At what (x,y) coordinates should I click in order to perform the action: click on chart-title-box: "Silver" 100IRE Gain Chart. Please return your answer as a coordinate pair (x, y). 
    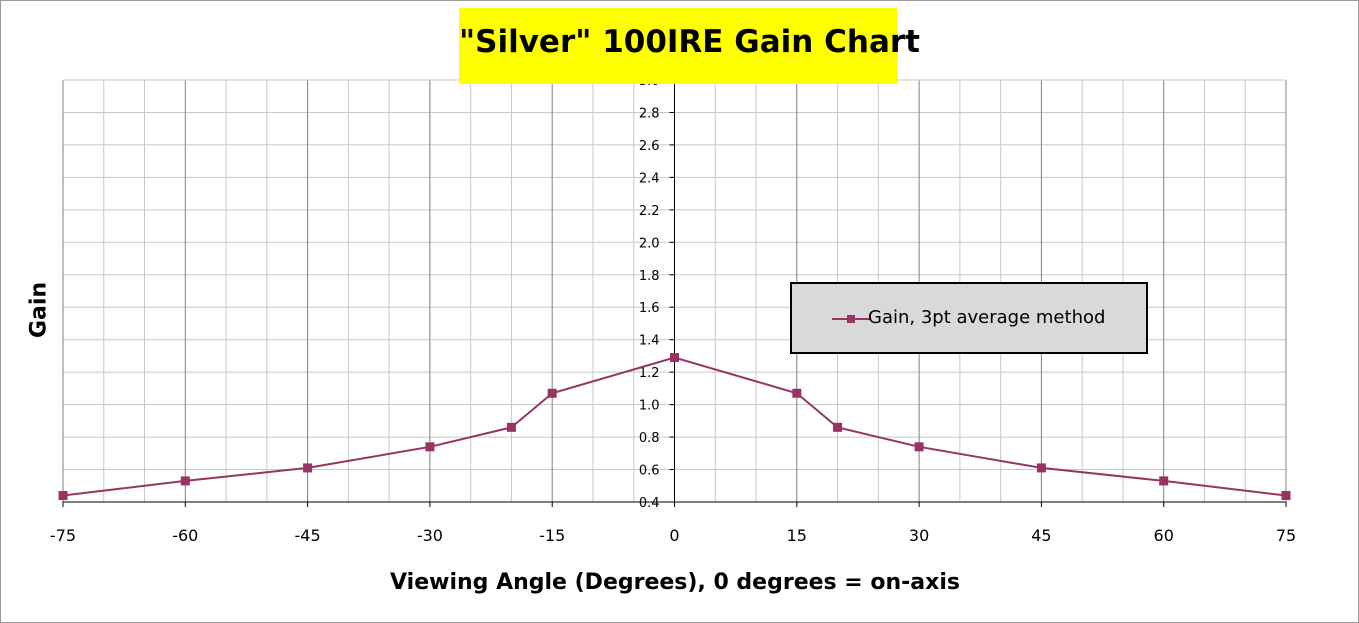
    Looking at the image, I should click on (689, 46).